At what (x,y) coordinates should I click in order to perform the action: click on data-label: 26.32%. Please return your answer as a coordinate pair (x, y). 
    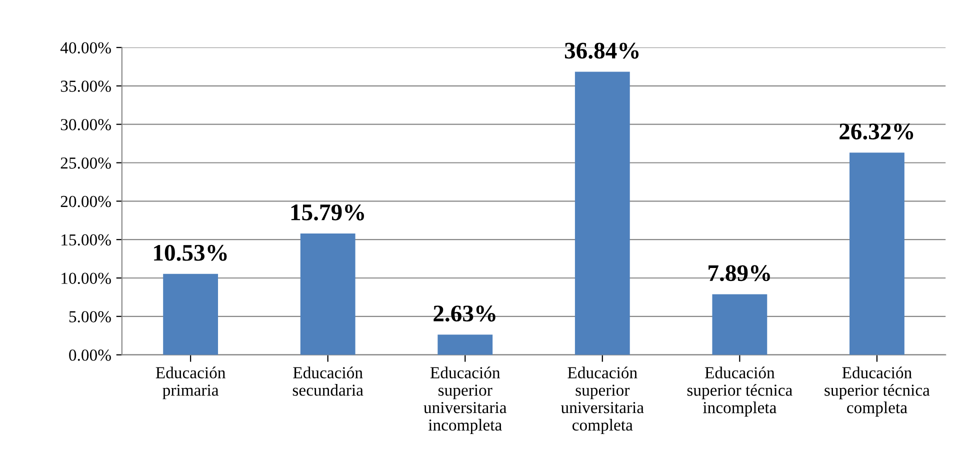
    Looking at the image, I should click on (877, 132).